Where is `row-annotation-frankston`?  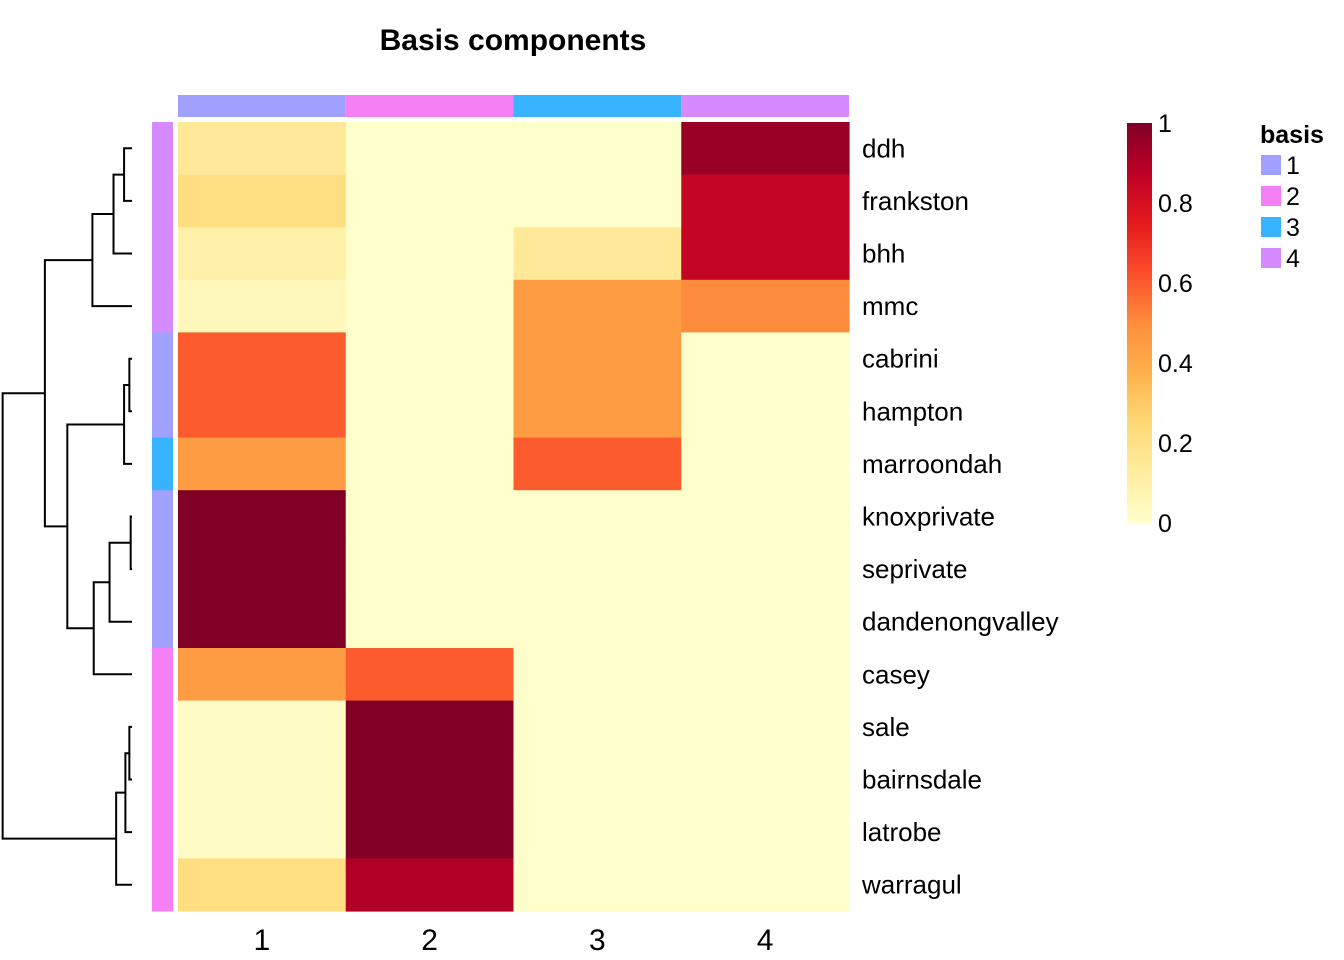
row-annotation-frankston is located at coordinates (162, 201).